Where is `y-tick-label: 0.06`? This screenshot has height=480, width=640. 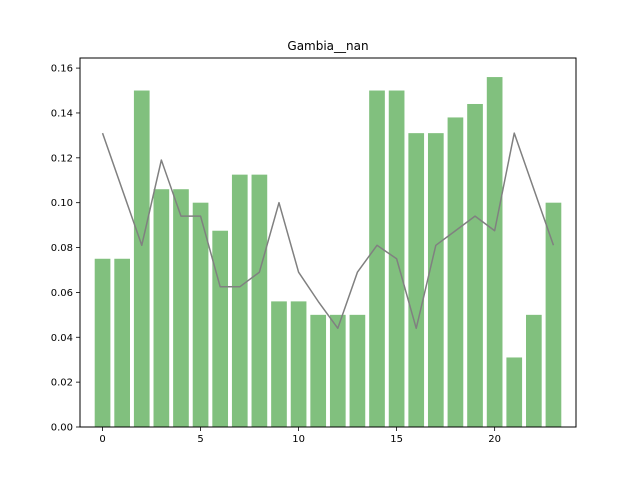 y-tick-label: 0.06 is located at coordinates (62, 293).